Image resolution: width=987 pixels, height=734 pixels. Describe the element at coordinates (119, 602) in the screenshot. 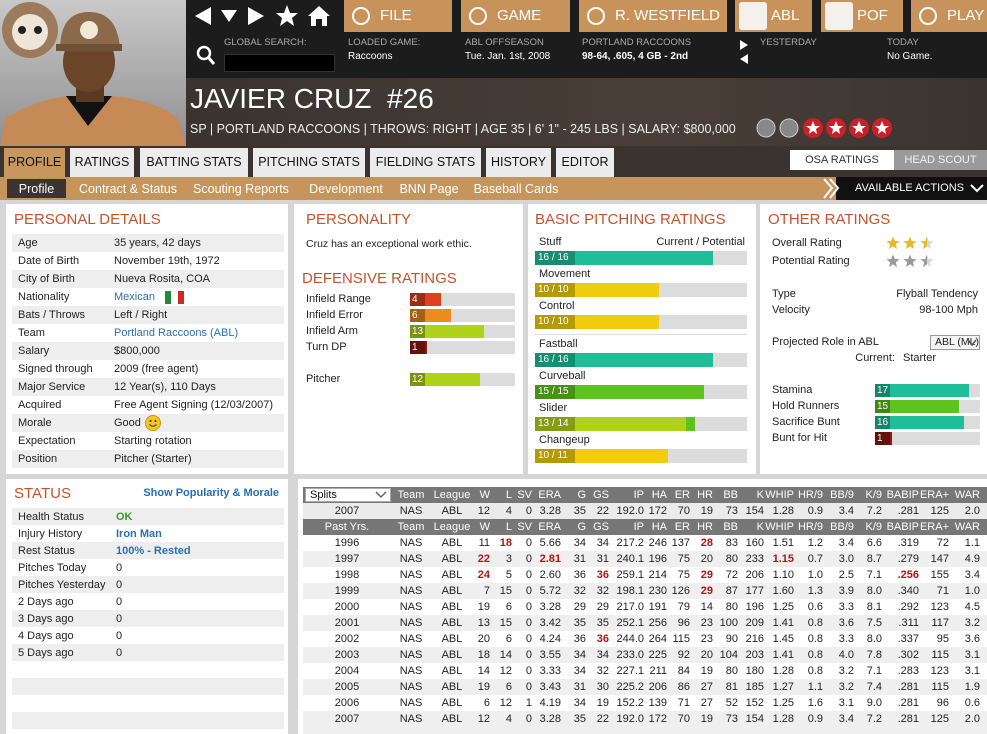

I see `status-value: 0` at that location.